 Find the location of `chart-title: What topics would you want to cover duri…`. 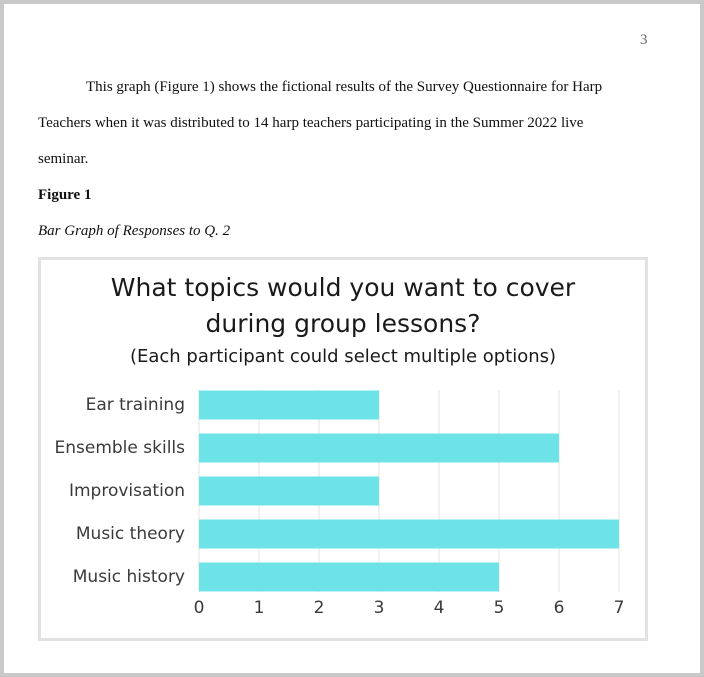

chart-title: What topics would you want to cover duri… is located at coordinates (343, 305).